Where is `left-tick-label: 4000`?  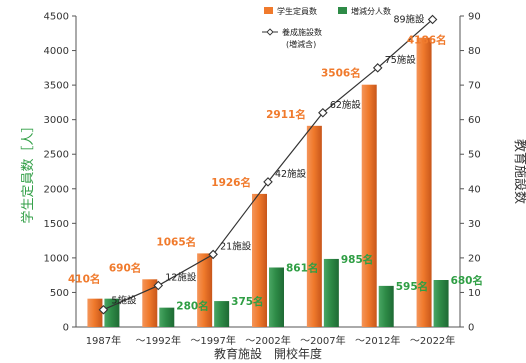
left-tick-label: 4000 is located at coordinates (56, 51).